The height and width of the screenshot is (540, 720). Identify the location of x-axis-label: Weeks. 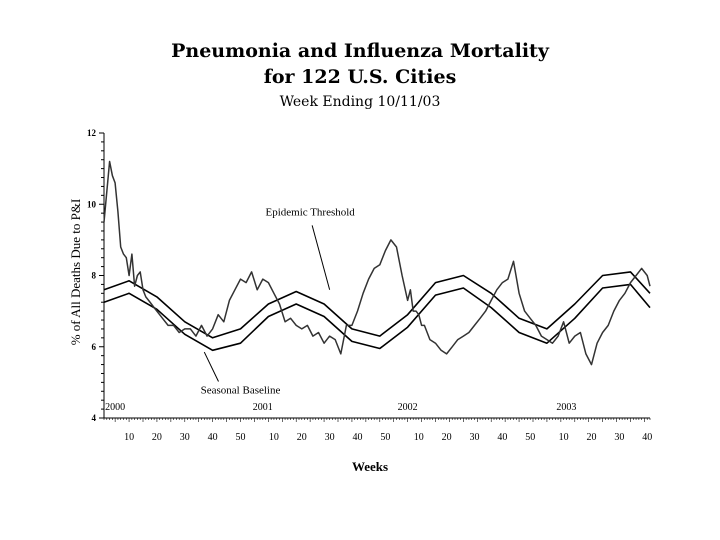
(370, 466).